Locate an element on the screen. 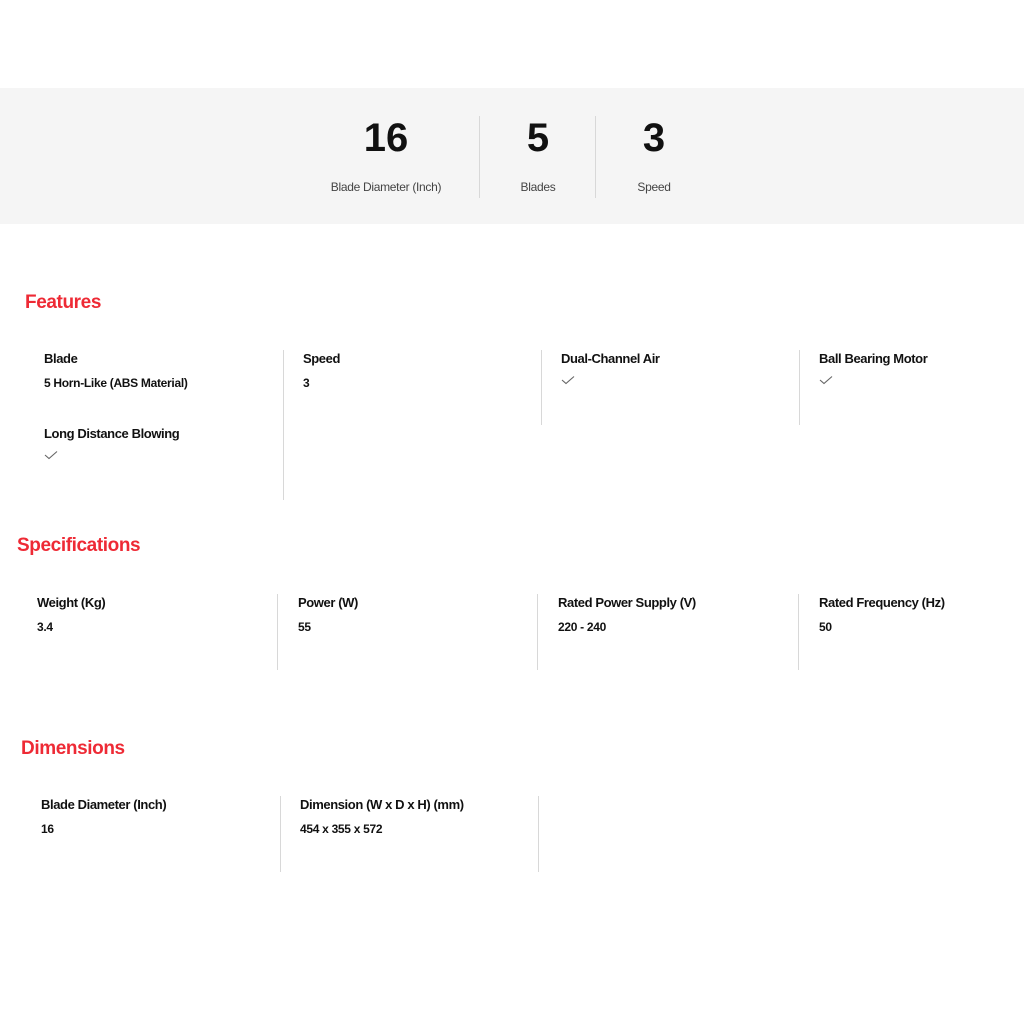  summary-value: 3 is located at coordinates (654, 138).